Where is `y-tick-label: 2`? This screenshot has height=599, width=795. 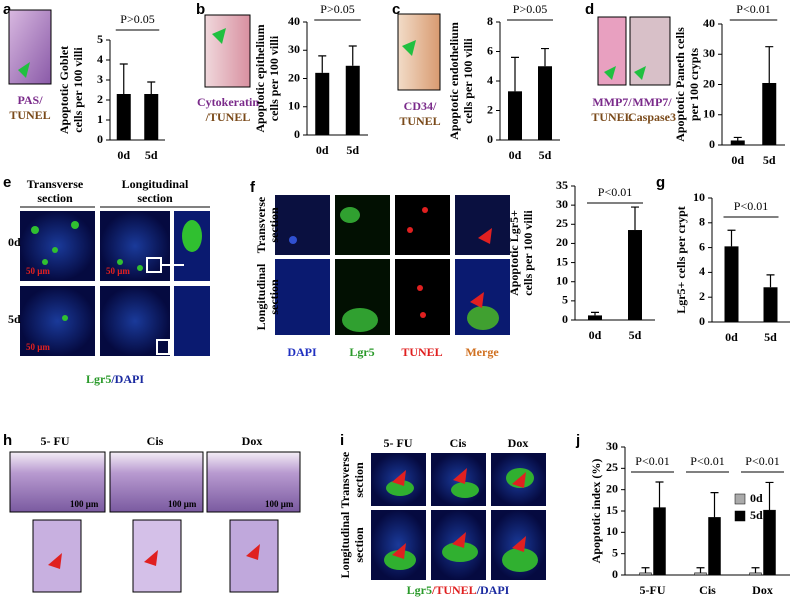 y-tick-label: 2 is located at coordinates (490, 109).